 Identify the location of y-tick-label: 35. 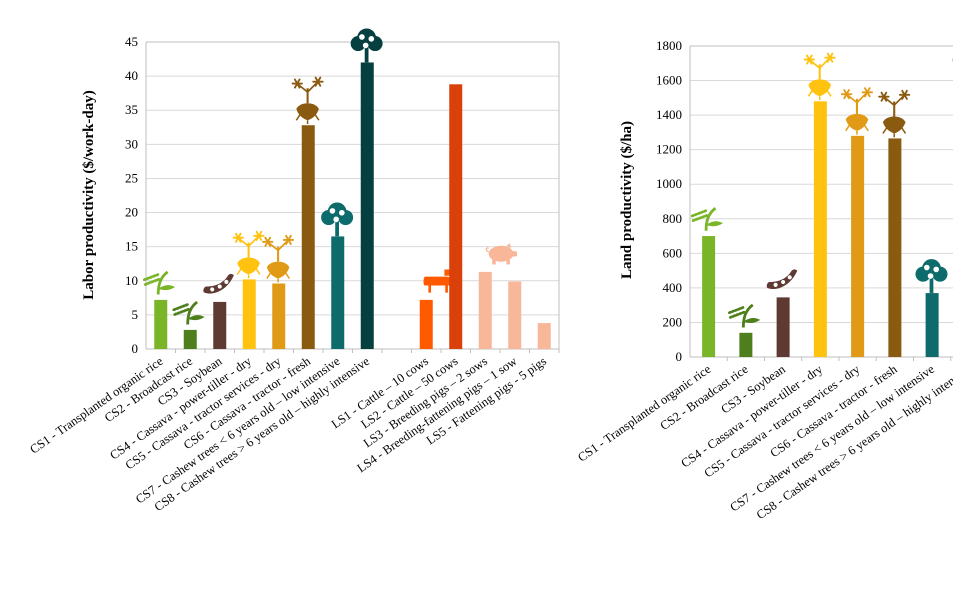
(131, 109).